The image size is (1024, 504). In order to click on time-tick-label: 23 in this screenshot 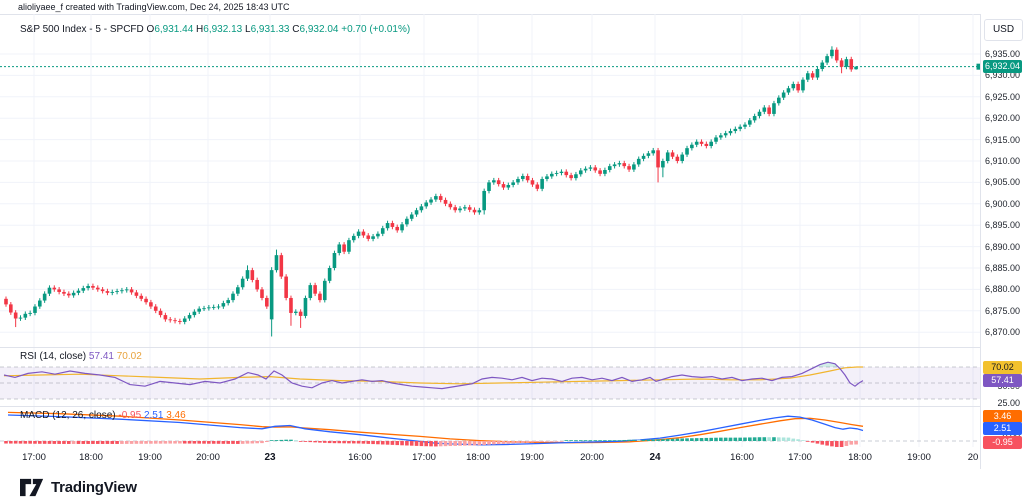, I will do `click(270, 457)`.